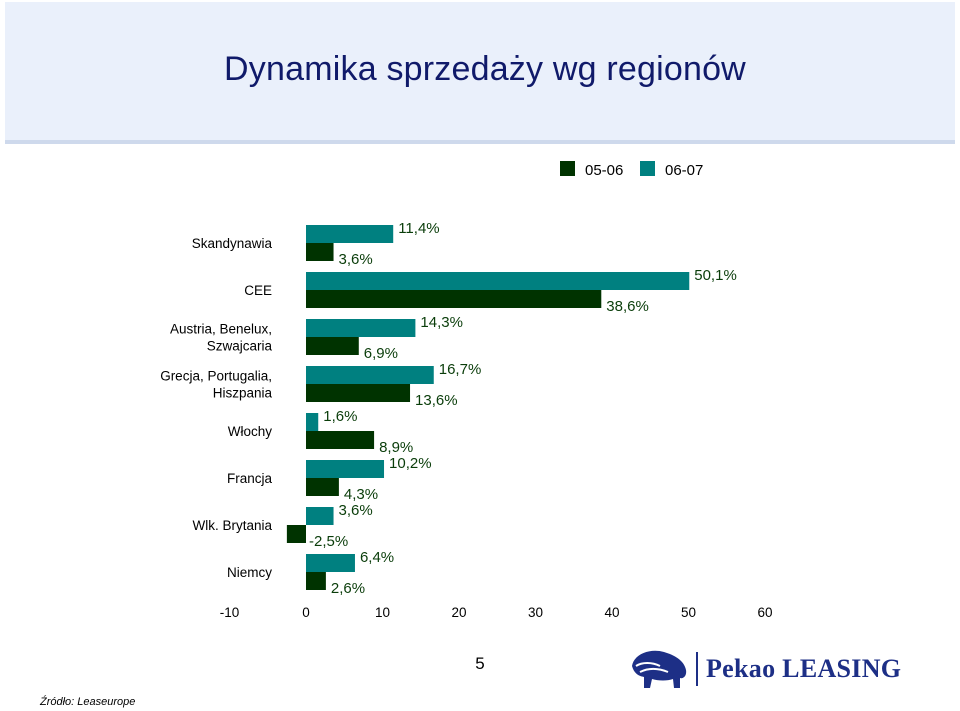 This screenshot has height=711, width=960. Describe the element at coordinates (250, 478) in the screenshot. I see `category-label: Francja` at that location.